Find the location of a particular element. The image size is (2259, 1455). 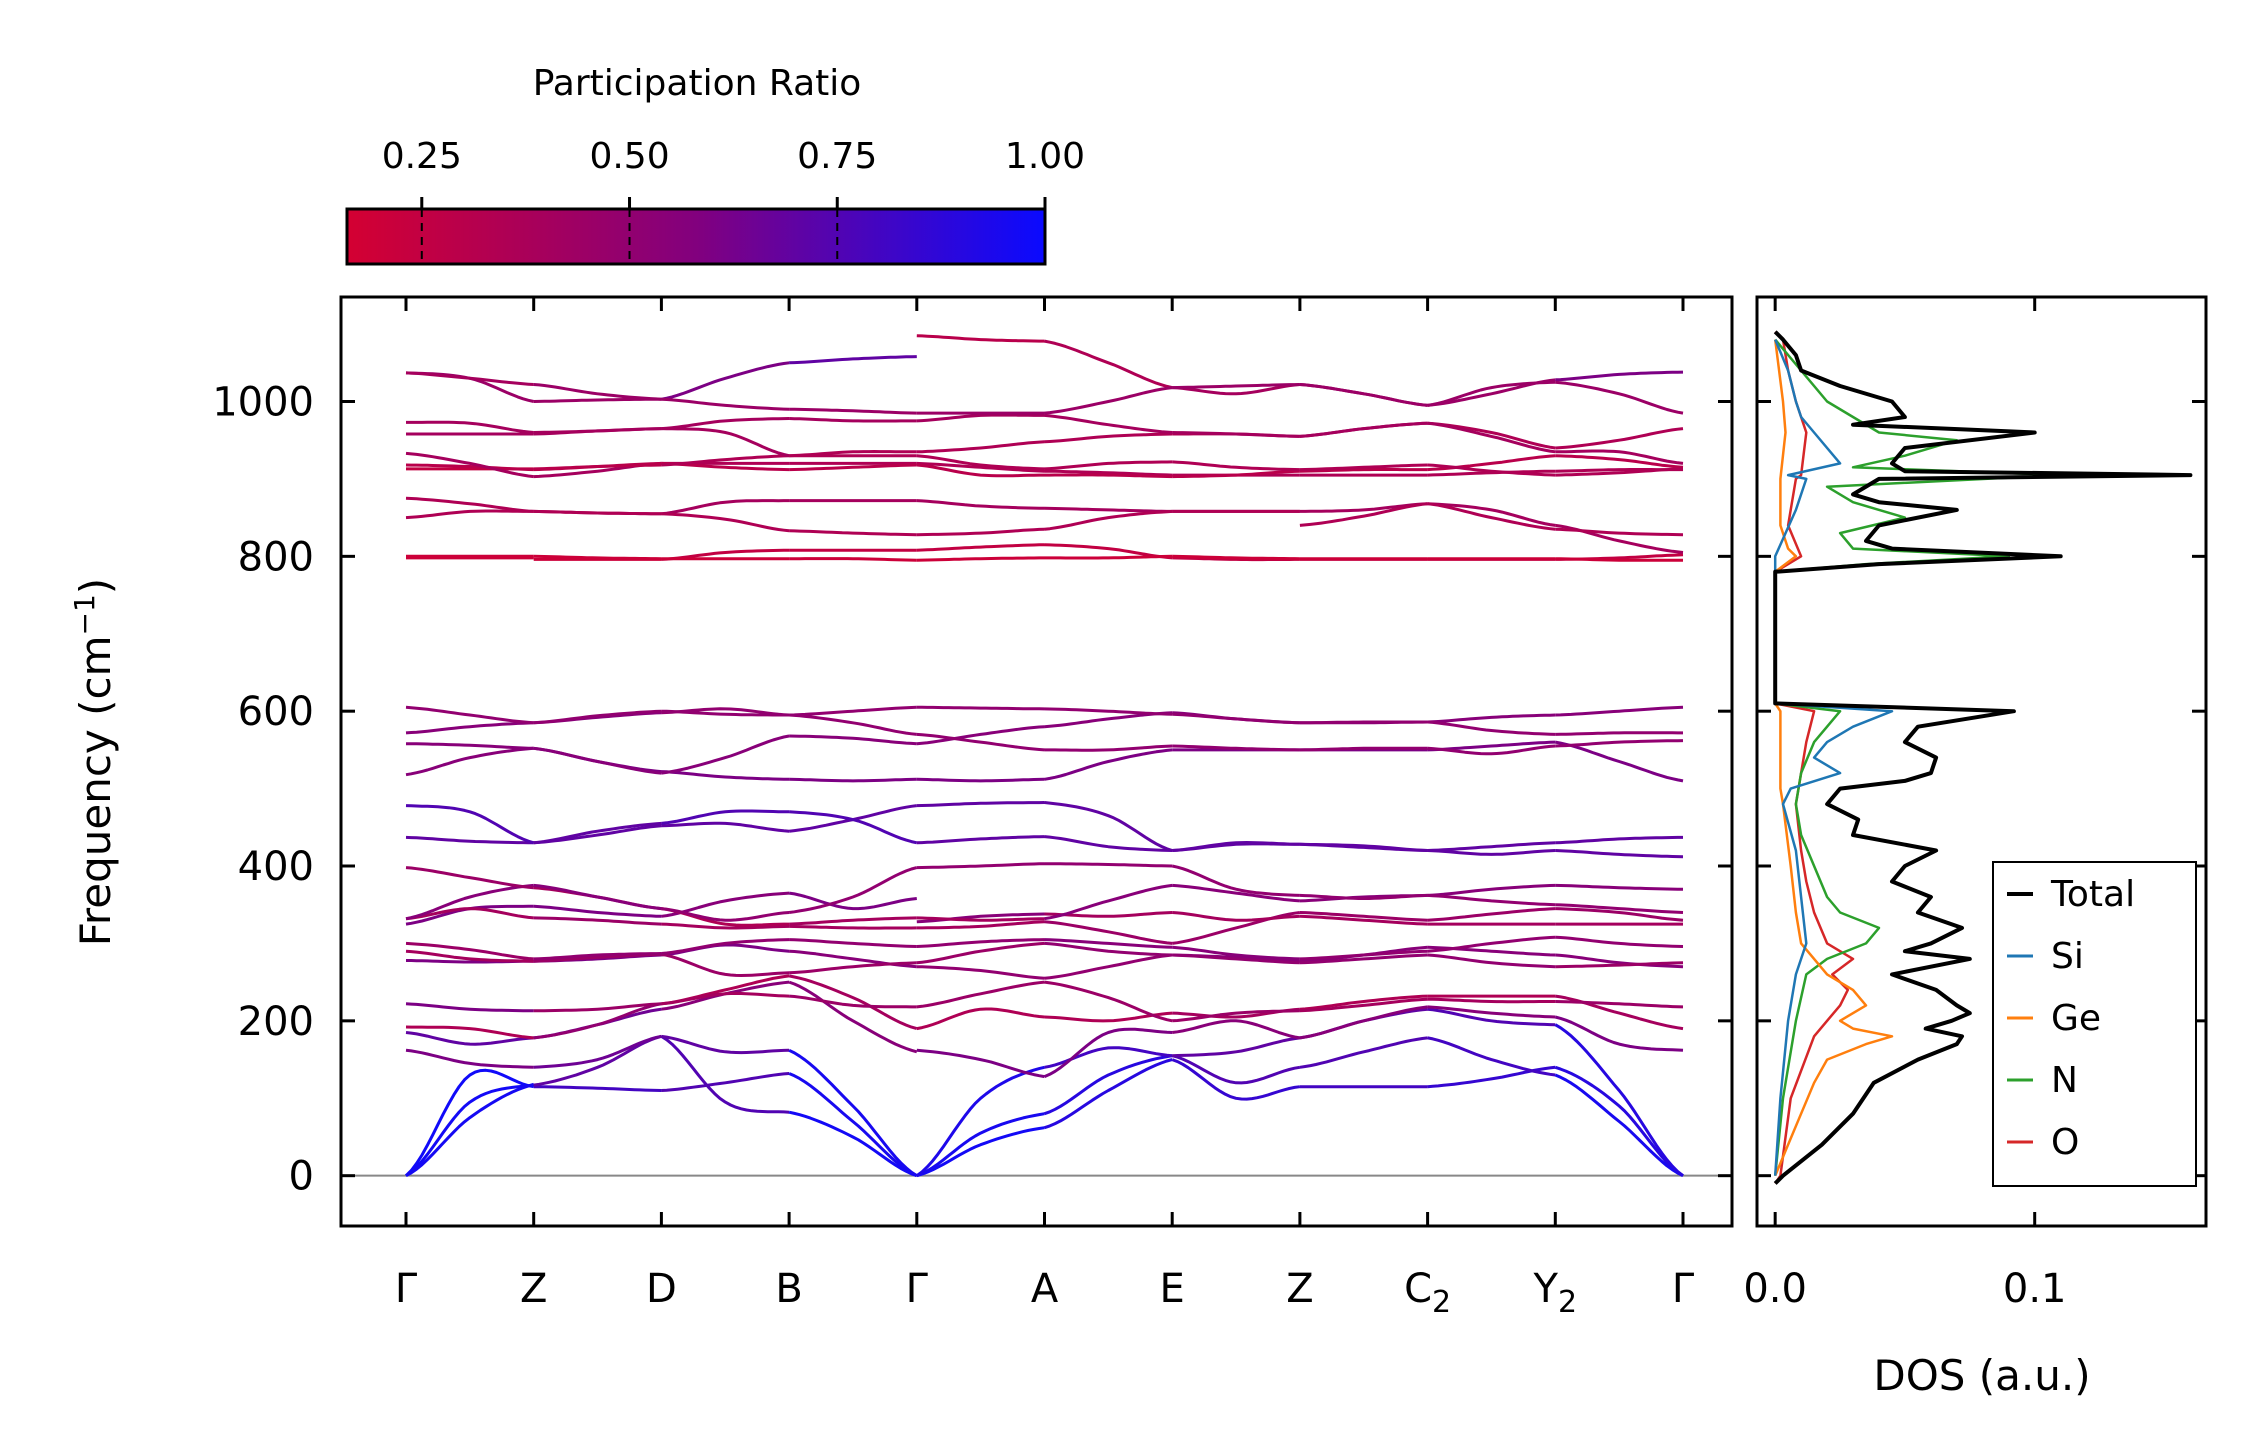

colorbar-tick-label: 1.00 is located at coordinates (1045, 156).